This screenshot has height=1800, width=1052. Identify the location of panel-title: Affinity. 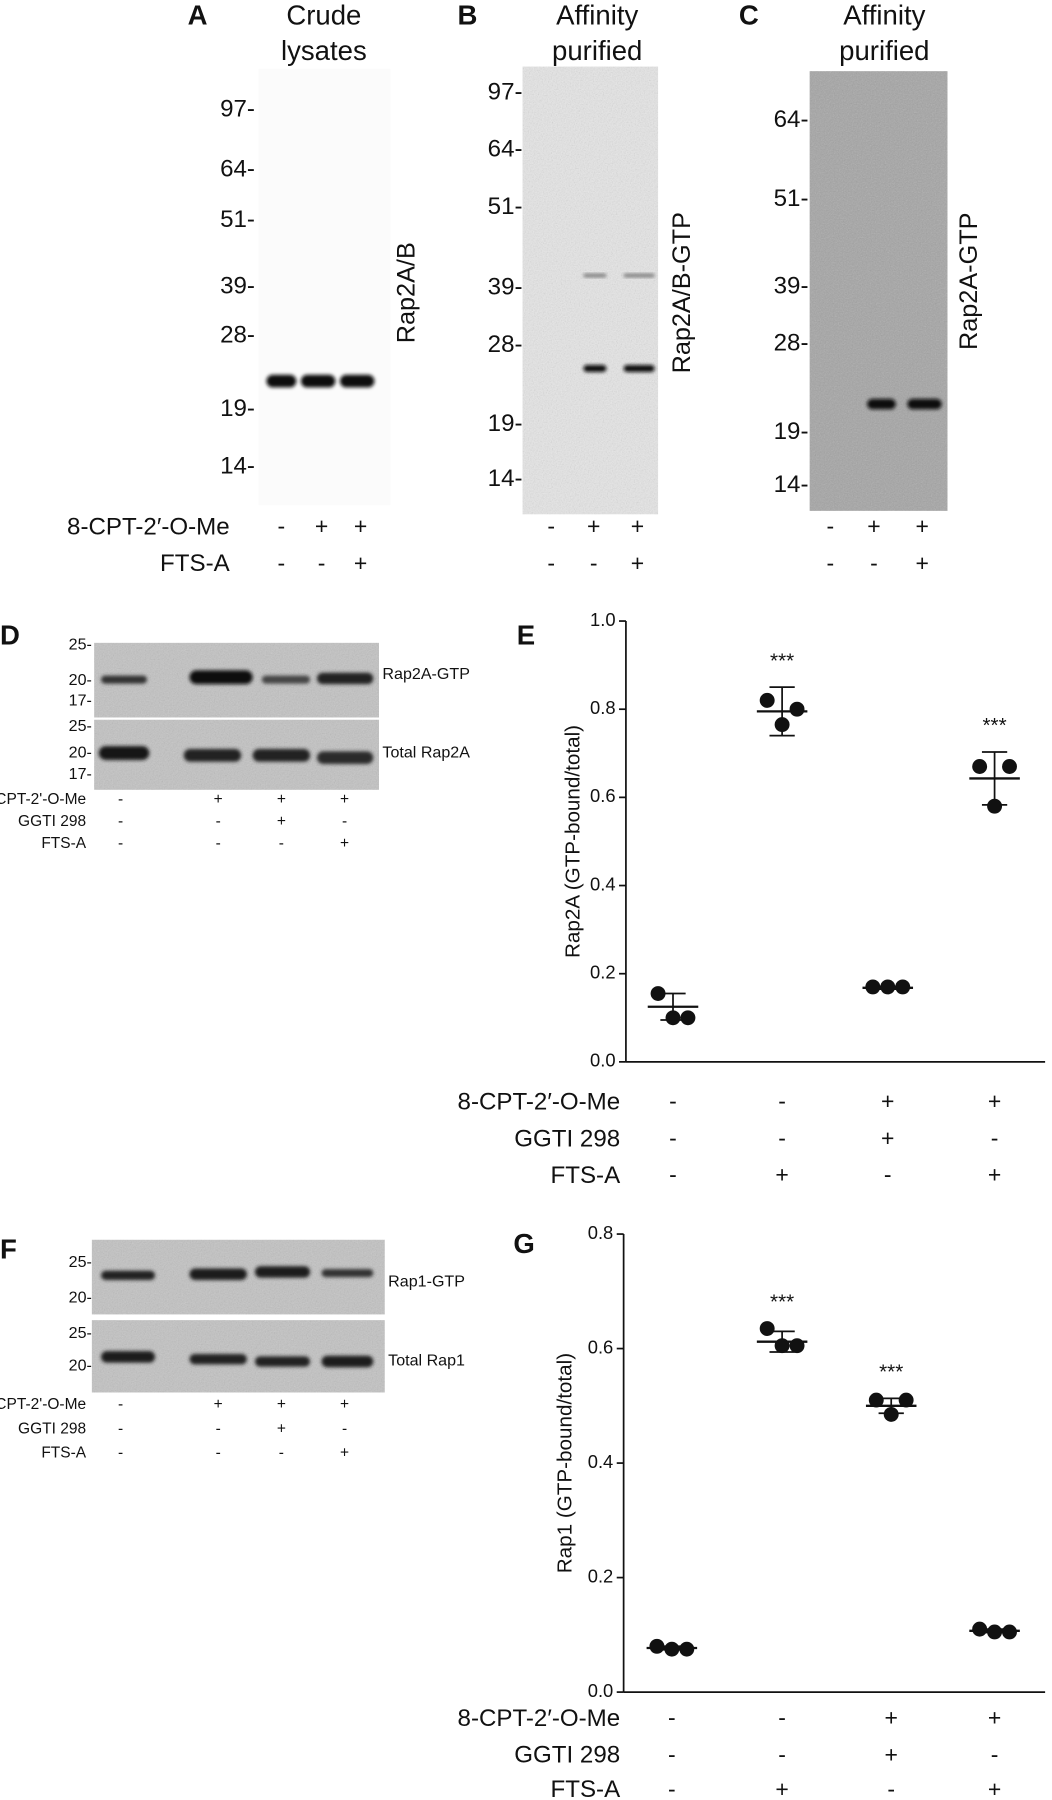
(597, 15).